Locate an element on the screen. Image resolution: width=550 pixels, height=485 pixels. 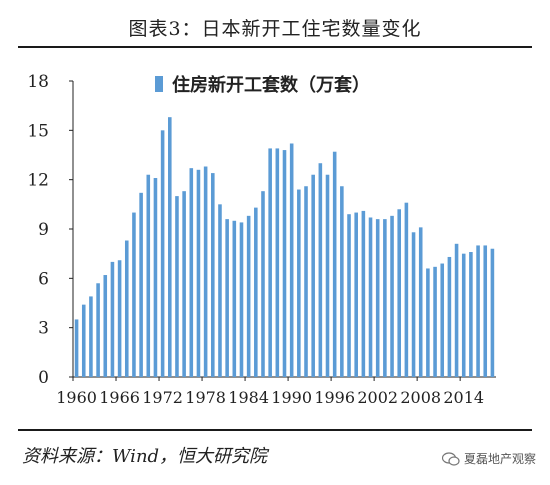
figure-title: 图表3：日本新开工住宅数量变化 is located at coordinates (275, 29).